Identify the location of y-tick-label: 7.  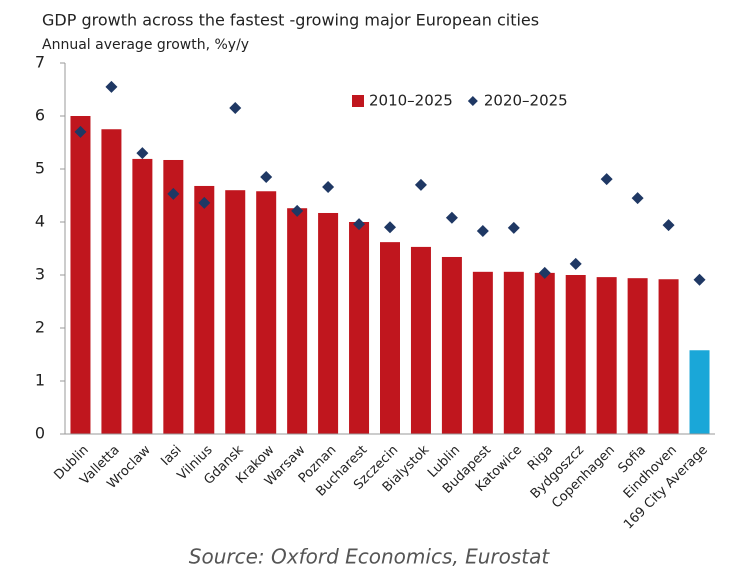
(40, 62).